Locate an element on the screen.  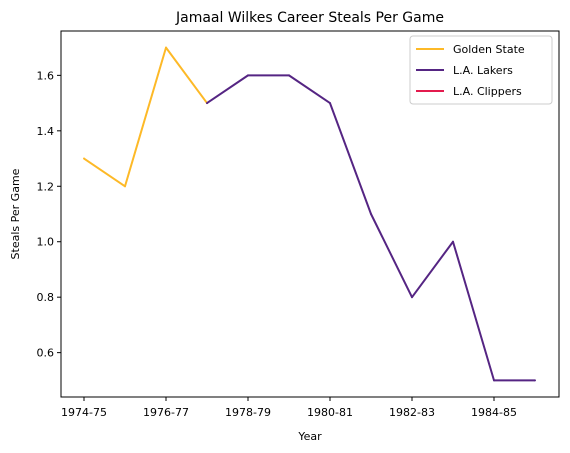
legend-label: Golden State is located at coordinates (489, 49).